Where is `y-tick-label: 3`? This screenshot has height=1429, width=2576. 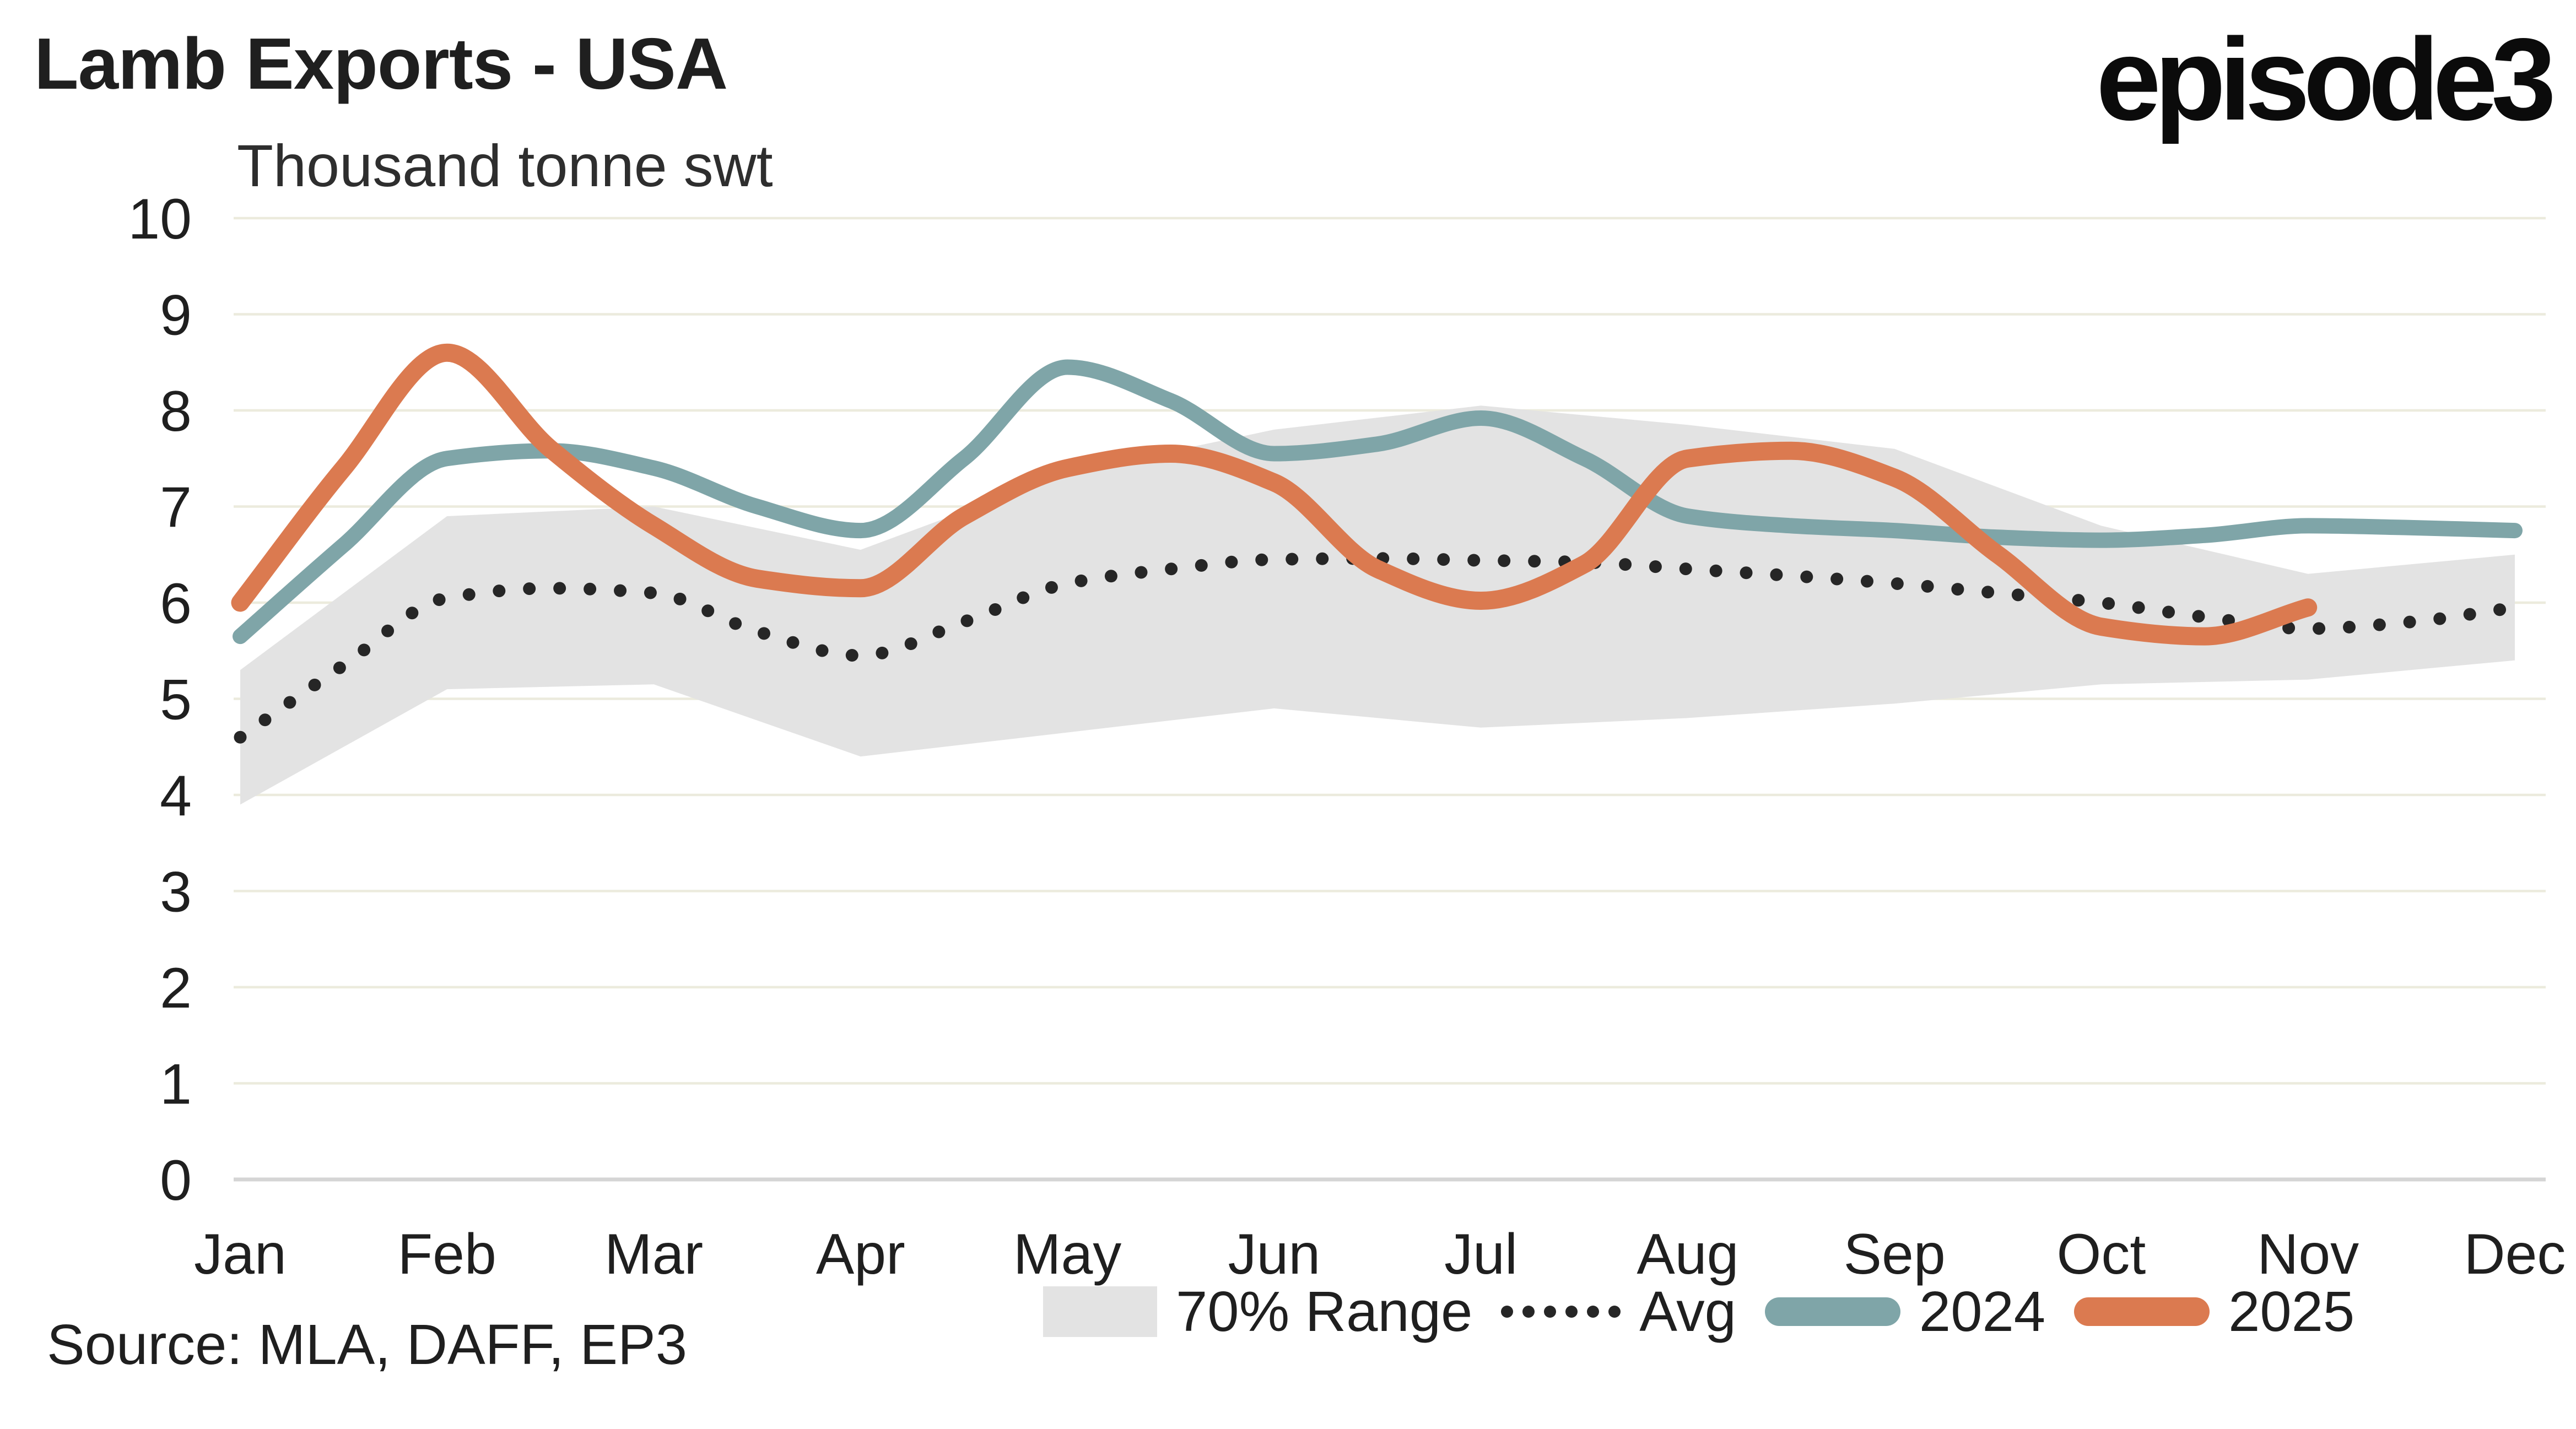 y-tick-label: 3 is located at coordinates (176, 892).